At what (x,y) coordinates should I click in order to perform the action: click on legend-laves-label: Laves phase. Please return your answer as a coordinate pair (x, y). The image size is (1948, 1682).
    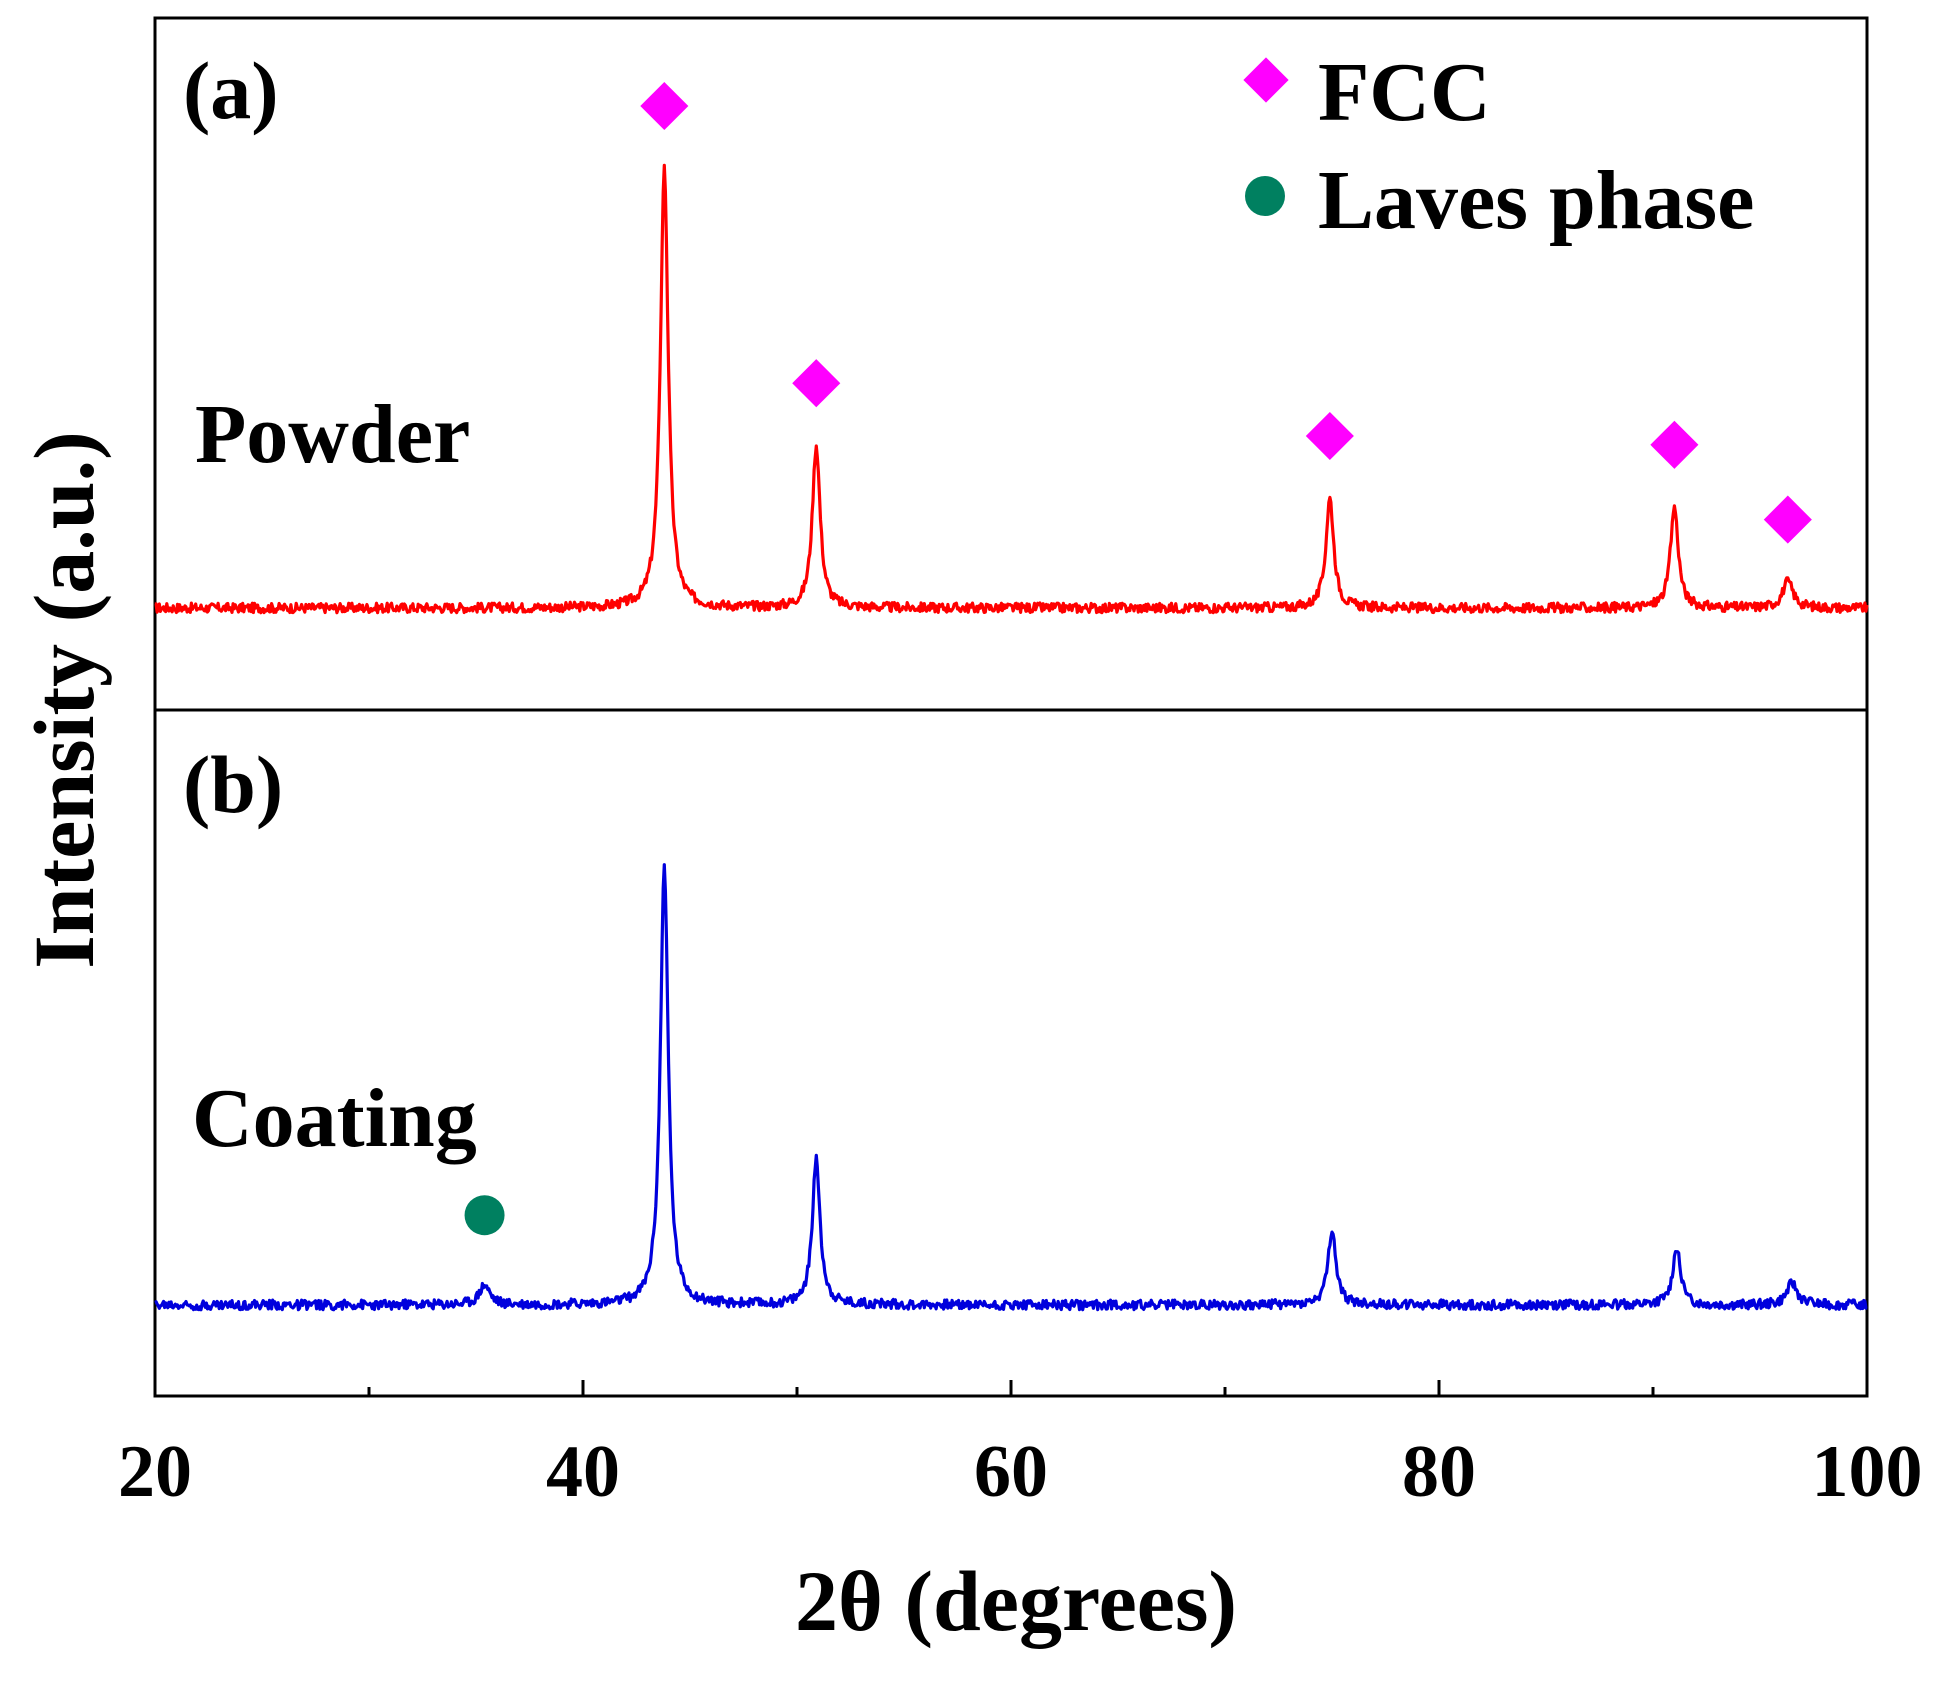
    Looking at the image, I should click on (1536, 200).